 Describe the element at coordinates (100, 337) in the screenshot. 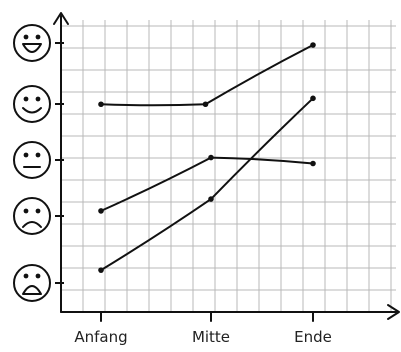

I see `x-tick-label: Anfang` at that location.